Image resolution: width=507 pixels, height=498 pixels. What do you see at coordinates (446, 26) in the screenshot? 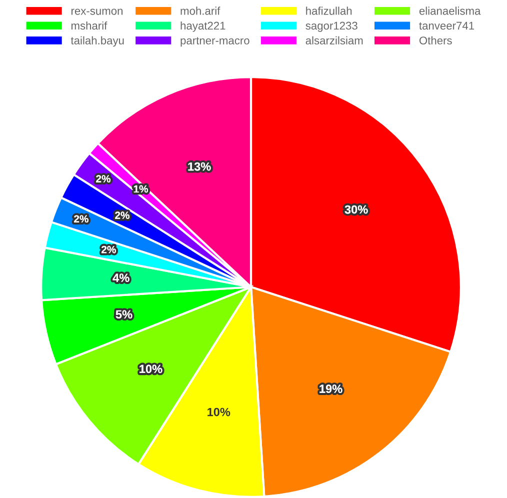
I see `legend-label: tanveer741` at bounding box center [446, 26].